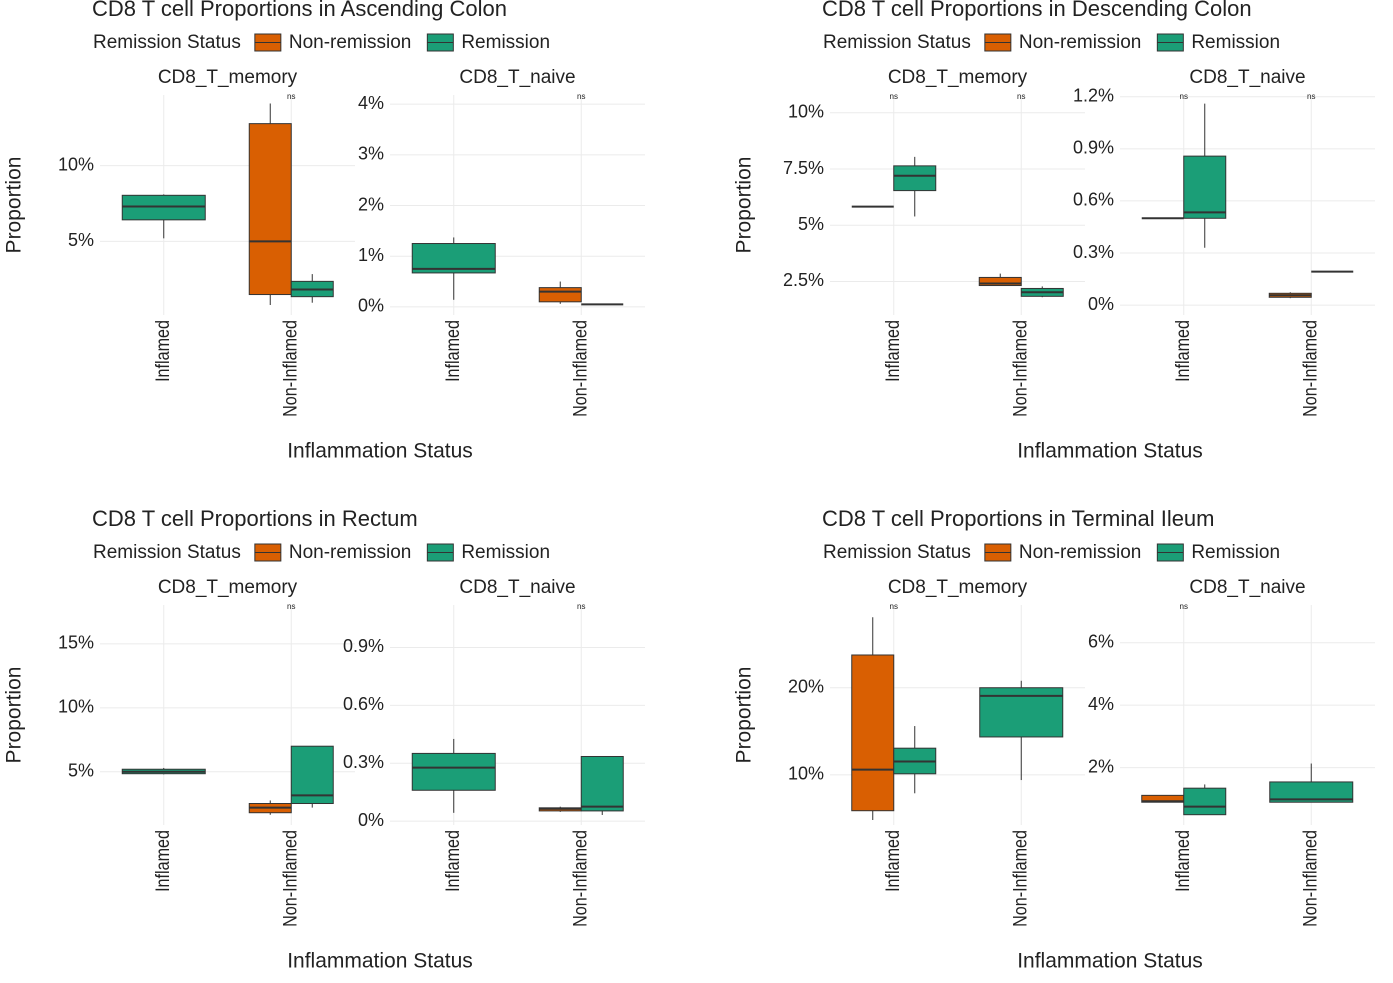  I want to click on y-tick-label: 7.5%, so click(803, 168).